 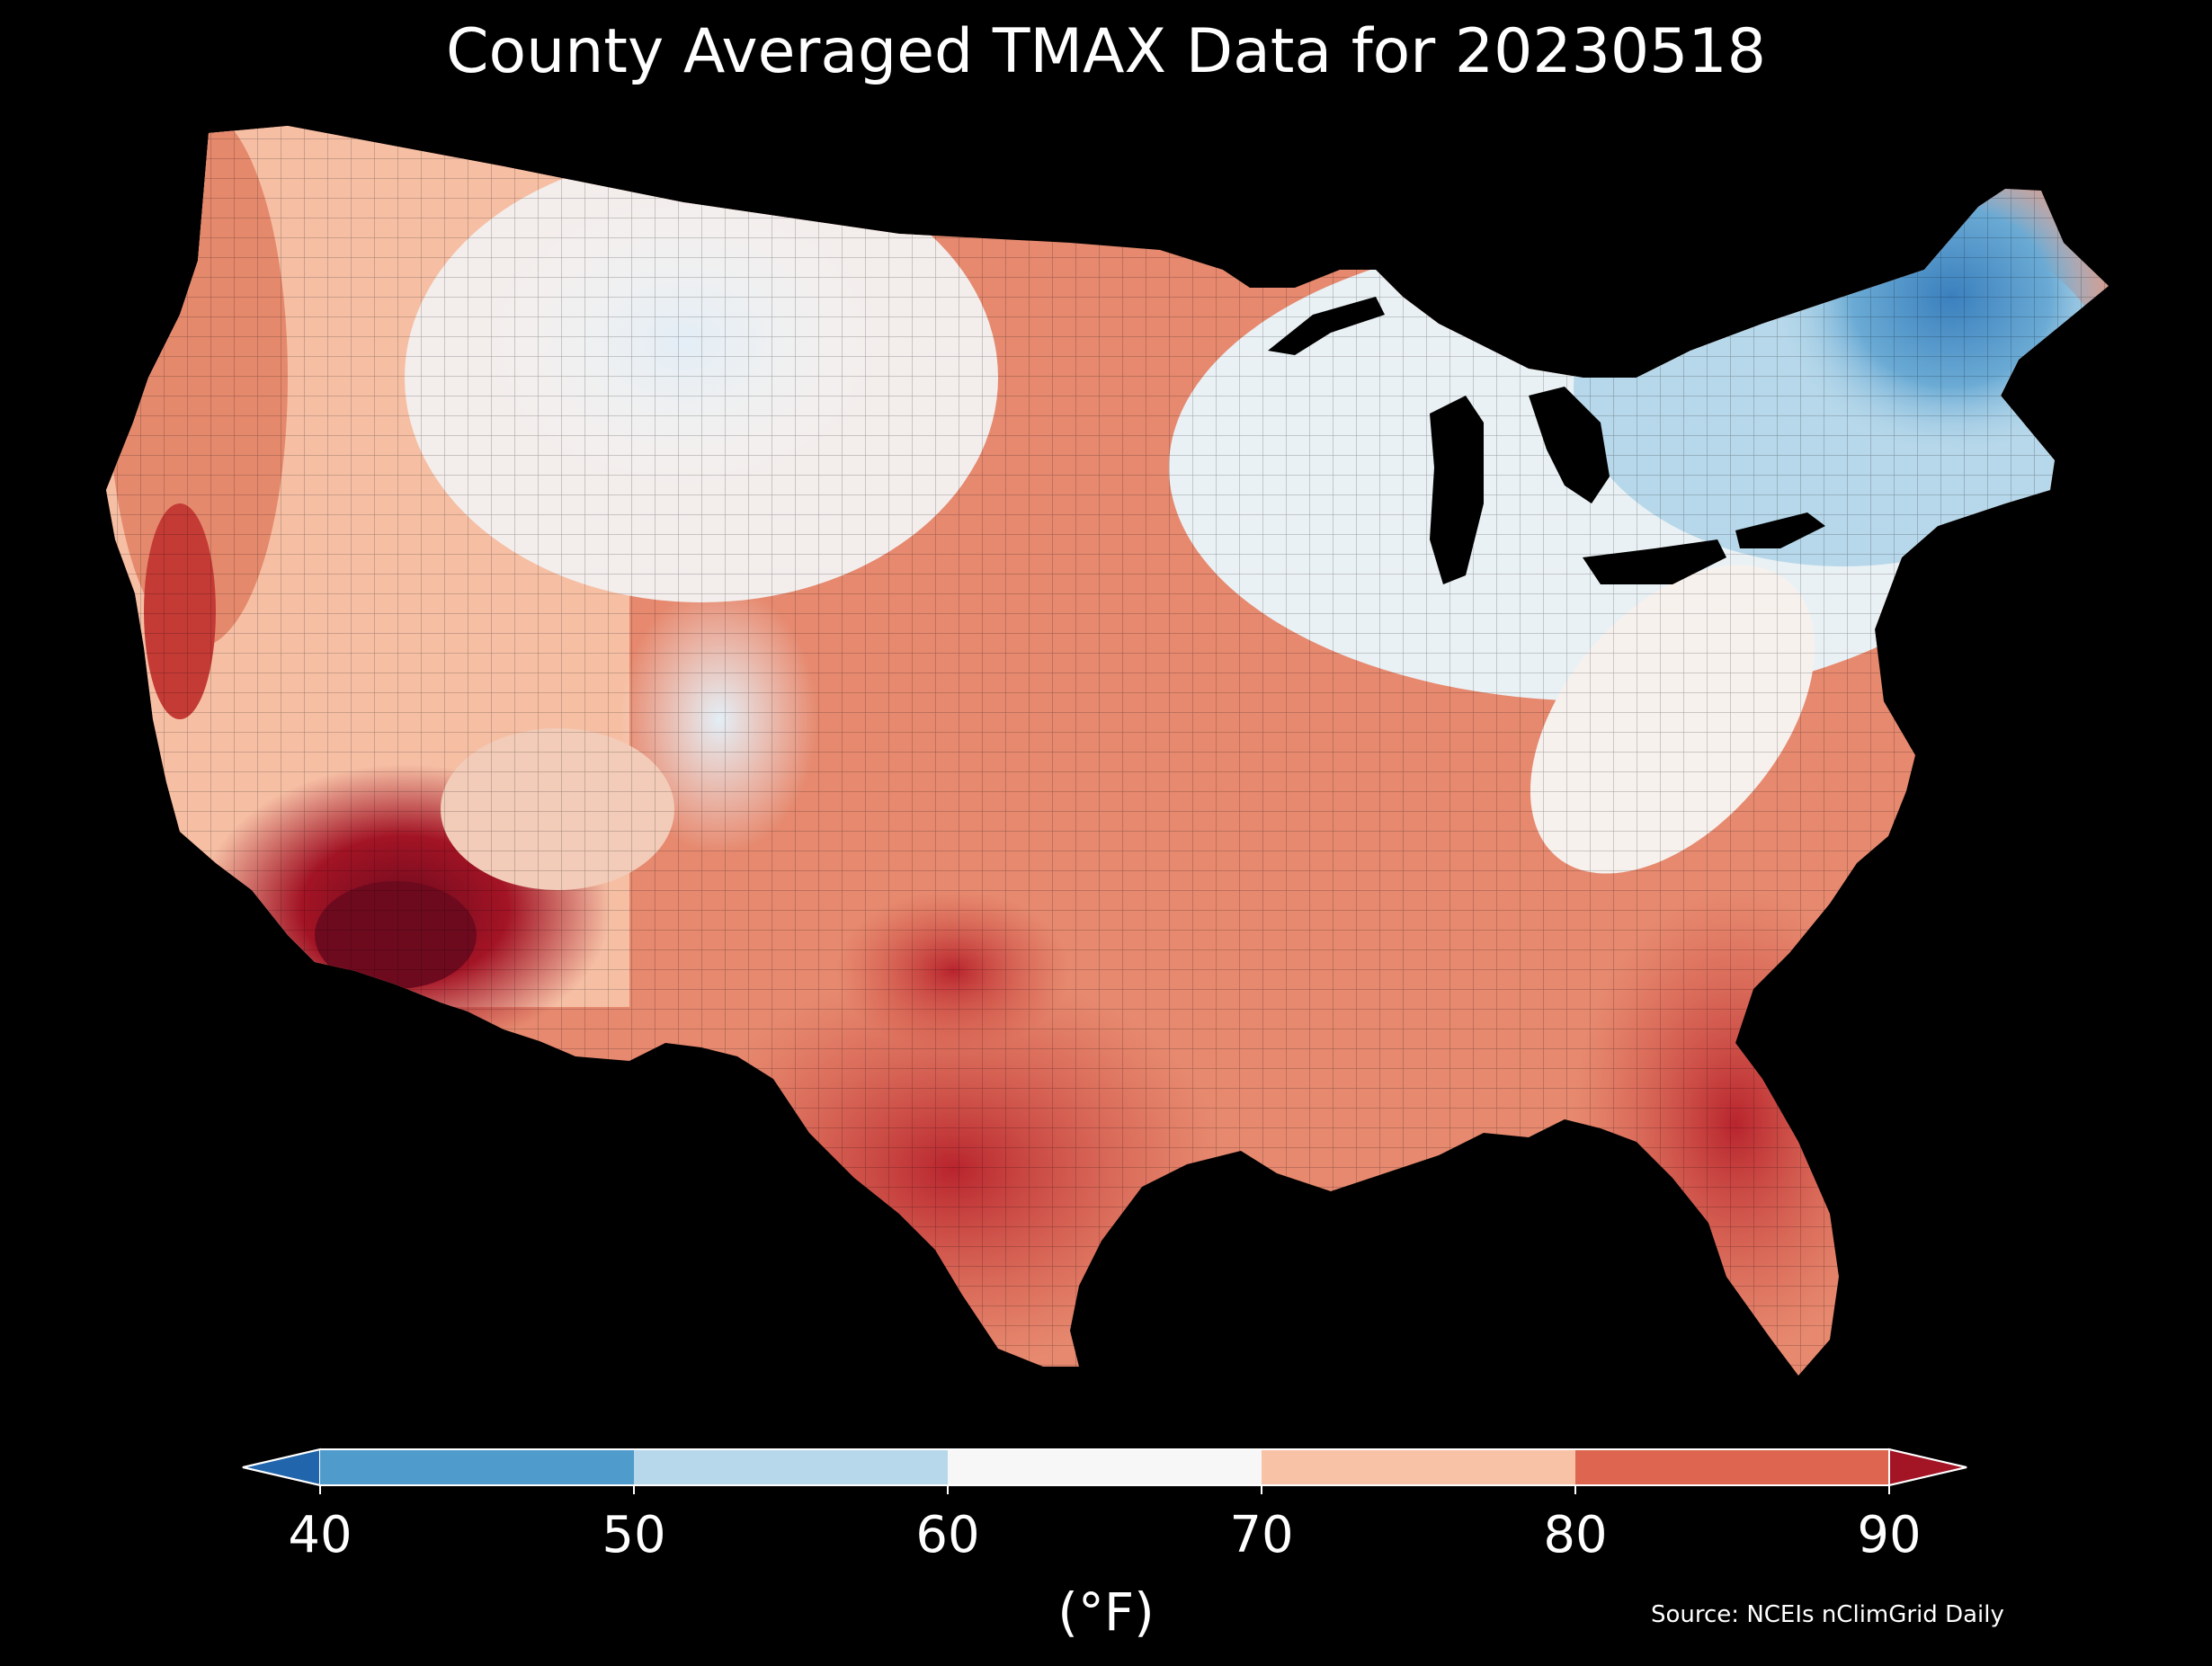 I want to click on colorbar, so click(x=1104, y=1471).